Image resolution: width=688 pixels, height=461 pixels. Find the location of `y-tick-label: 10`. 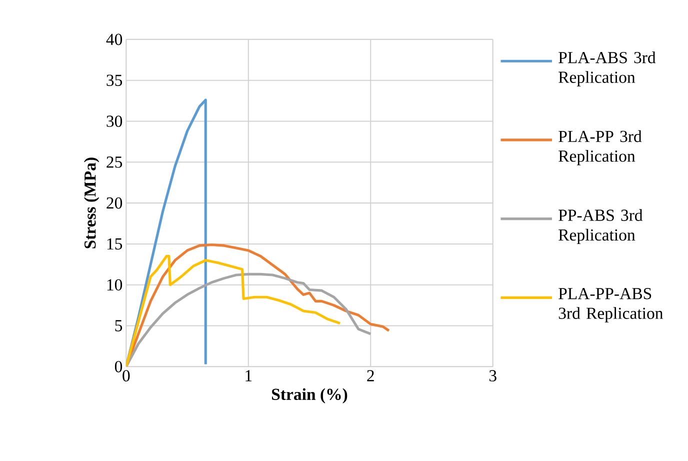

y-tick-label: 10 is located at coordinates (114, 284).